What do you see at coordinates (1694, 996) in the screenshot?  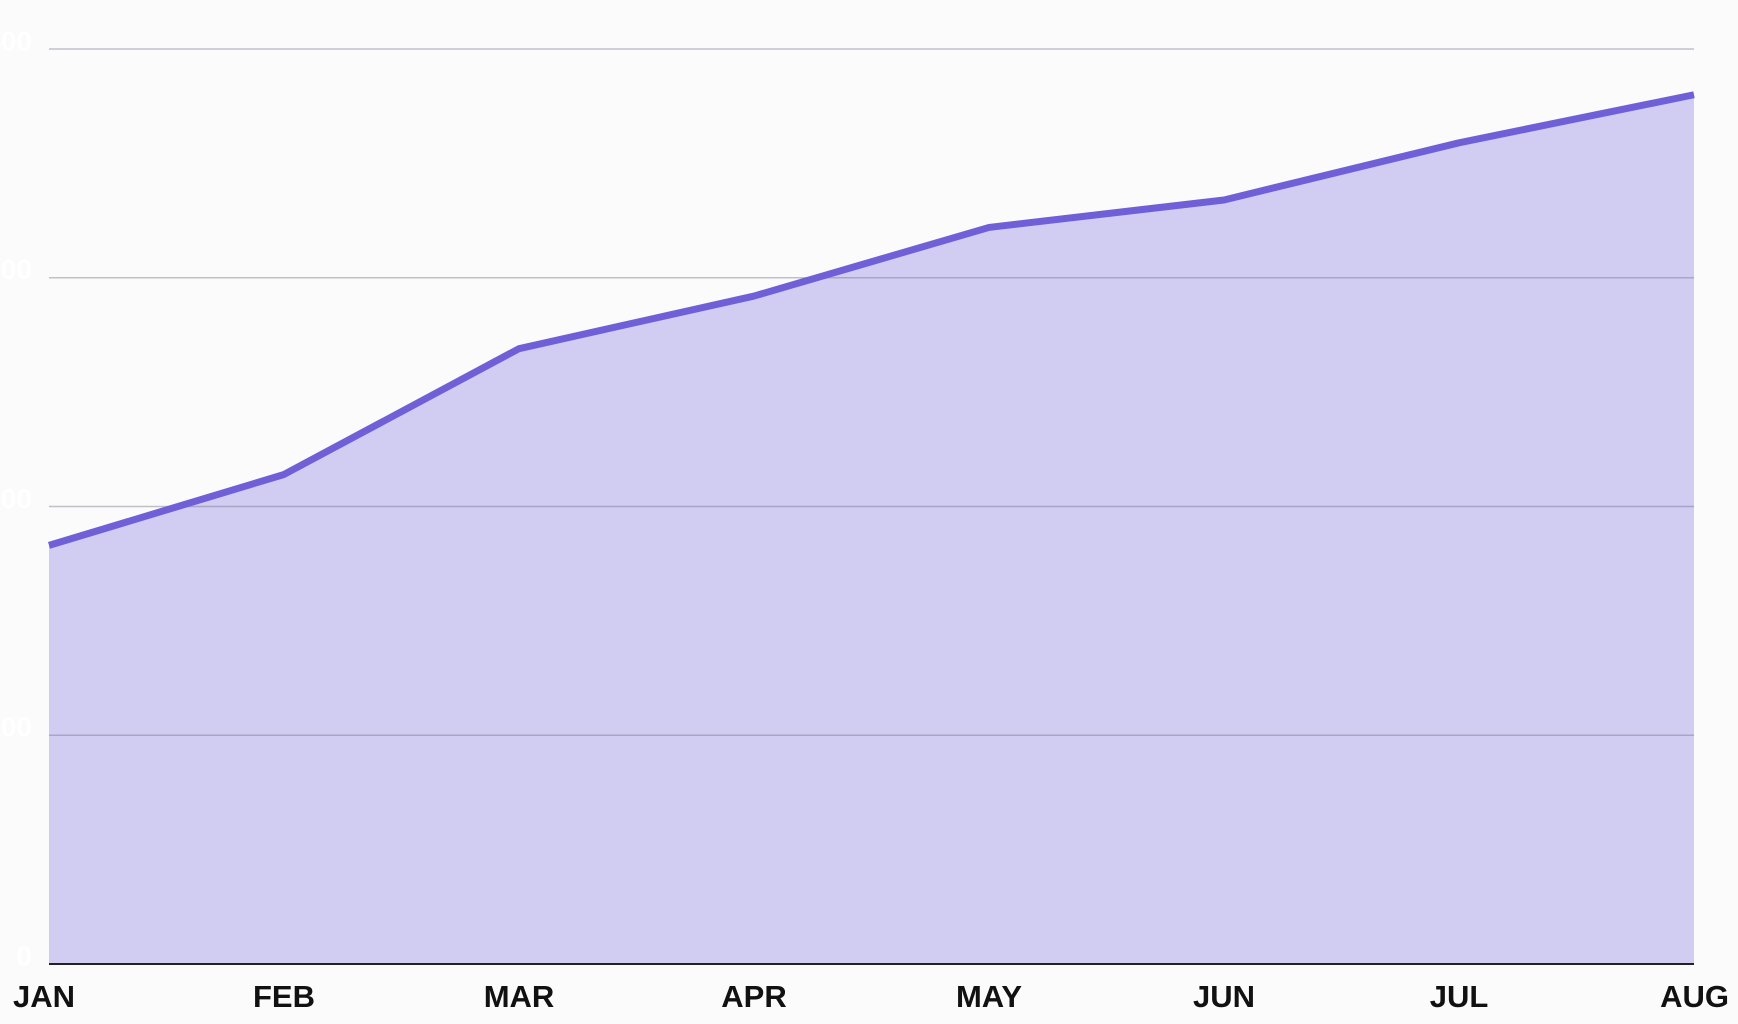 I see `x-tick-label: AUG` at bounding box center [1694, 996].